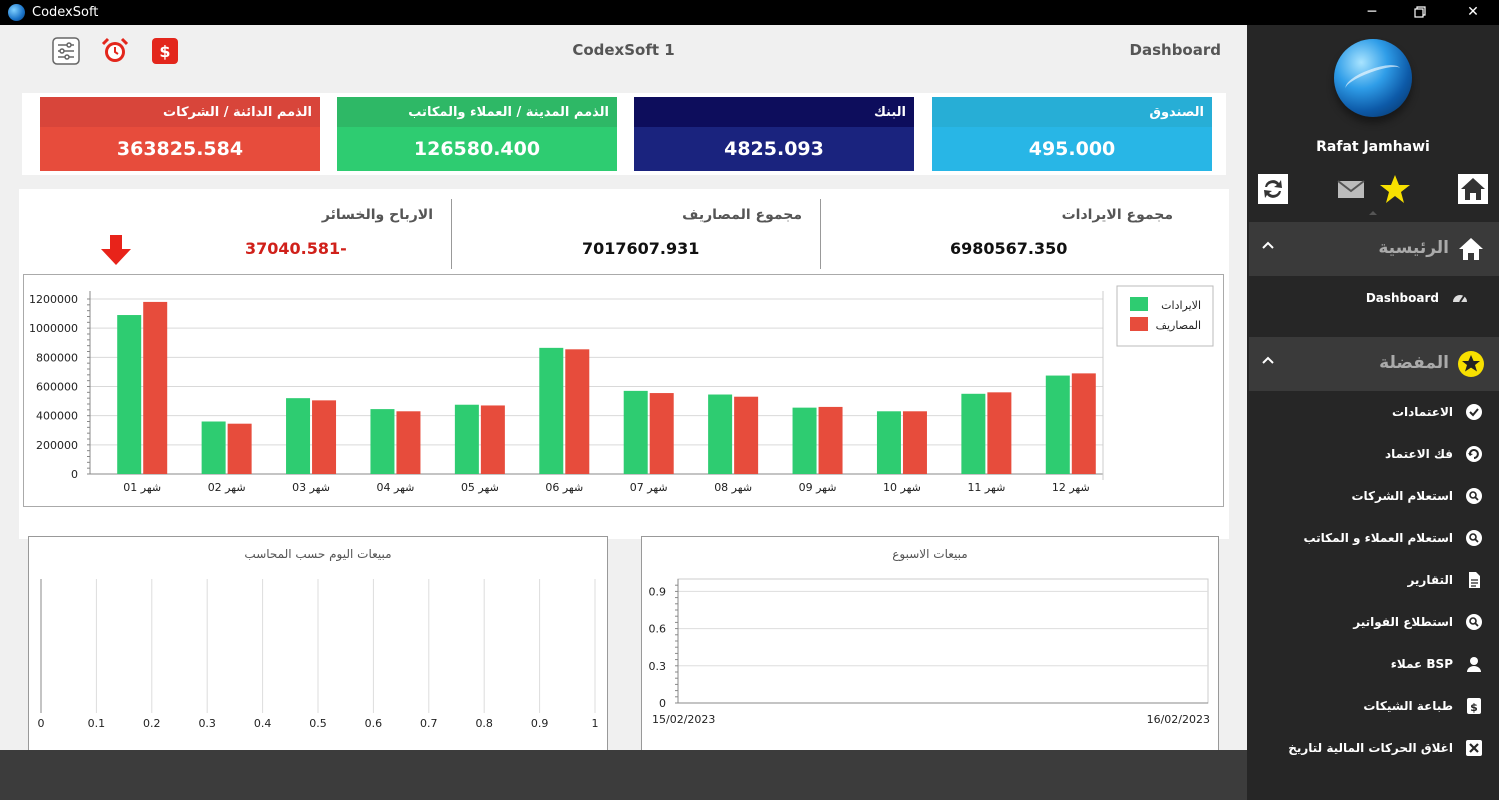 Image resolution: width=1499 pixels, height=800 pixels. What do you see at coordinates (902, 487) in the screenshot?
I see `x-tick-label: شهر 10` at bounding box center [902, 487].